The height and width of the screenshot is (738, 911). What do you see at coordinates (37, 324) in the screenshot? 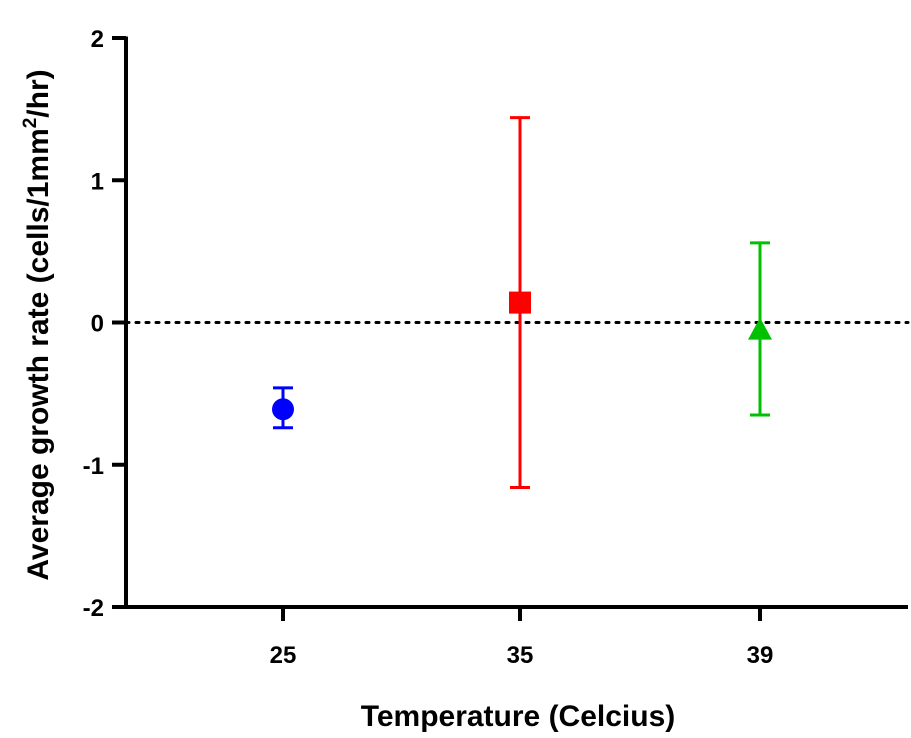
I see `y-axis-title: Average growth rate (cells/1mm2/hr)` at bounding box center [37, 324].